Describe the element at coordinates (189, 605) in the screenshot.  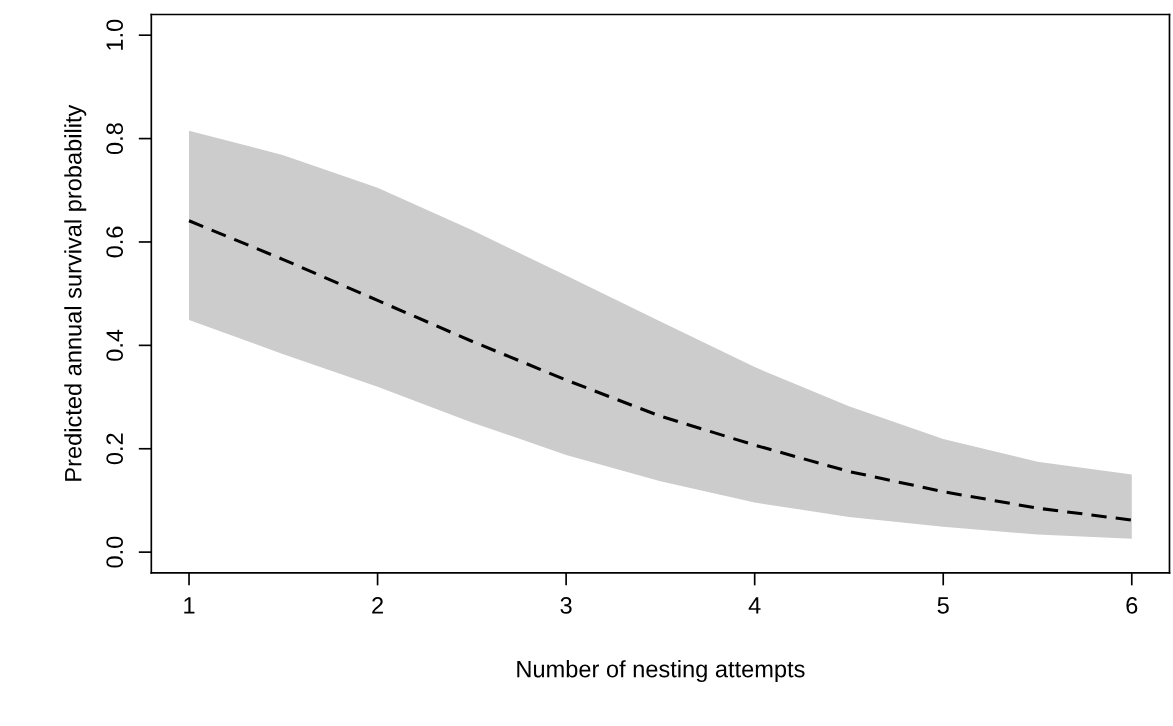
I see `x-tick-label: 1` at that location.